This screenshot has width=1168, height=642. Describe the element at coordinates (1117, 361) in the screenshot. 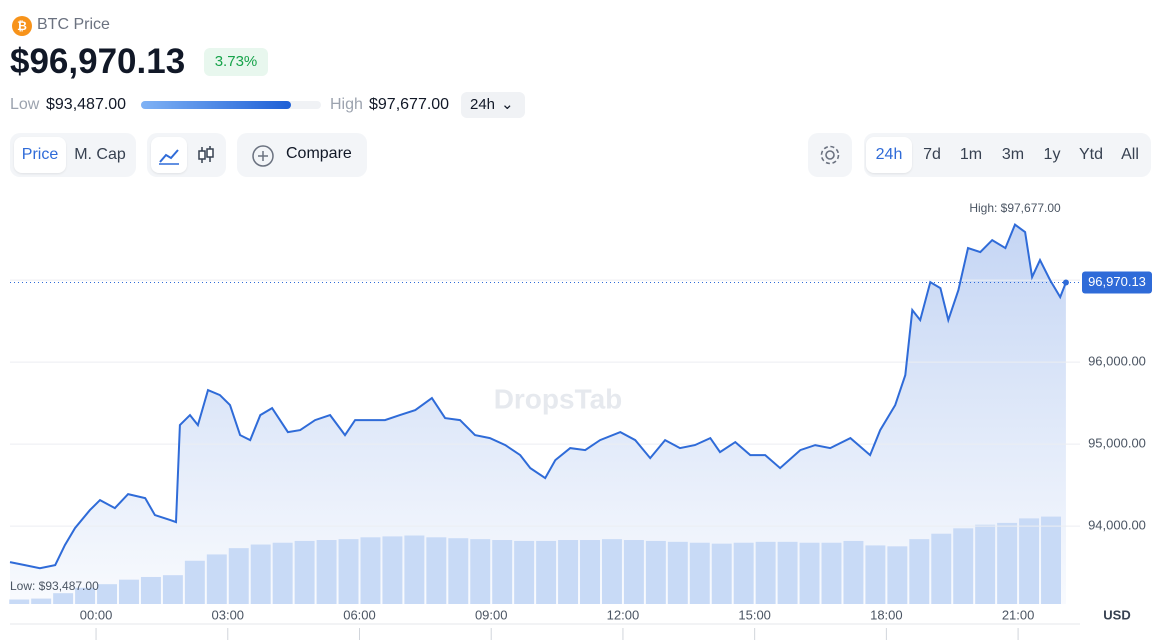

I see `y-tick-label: 96,000.00` at that location.